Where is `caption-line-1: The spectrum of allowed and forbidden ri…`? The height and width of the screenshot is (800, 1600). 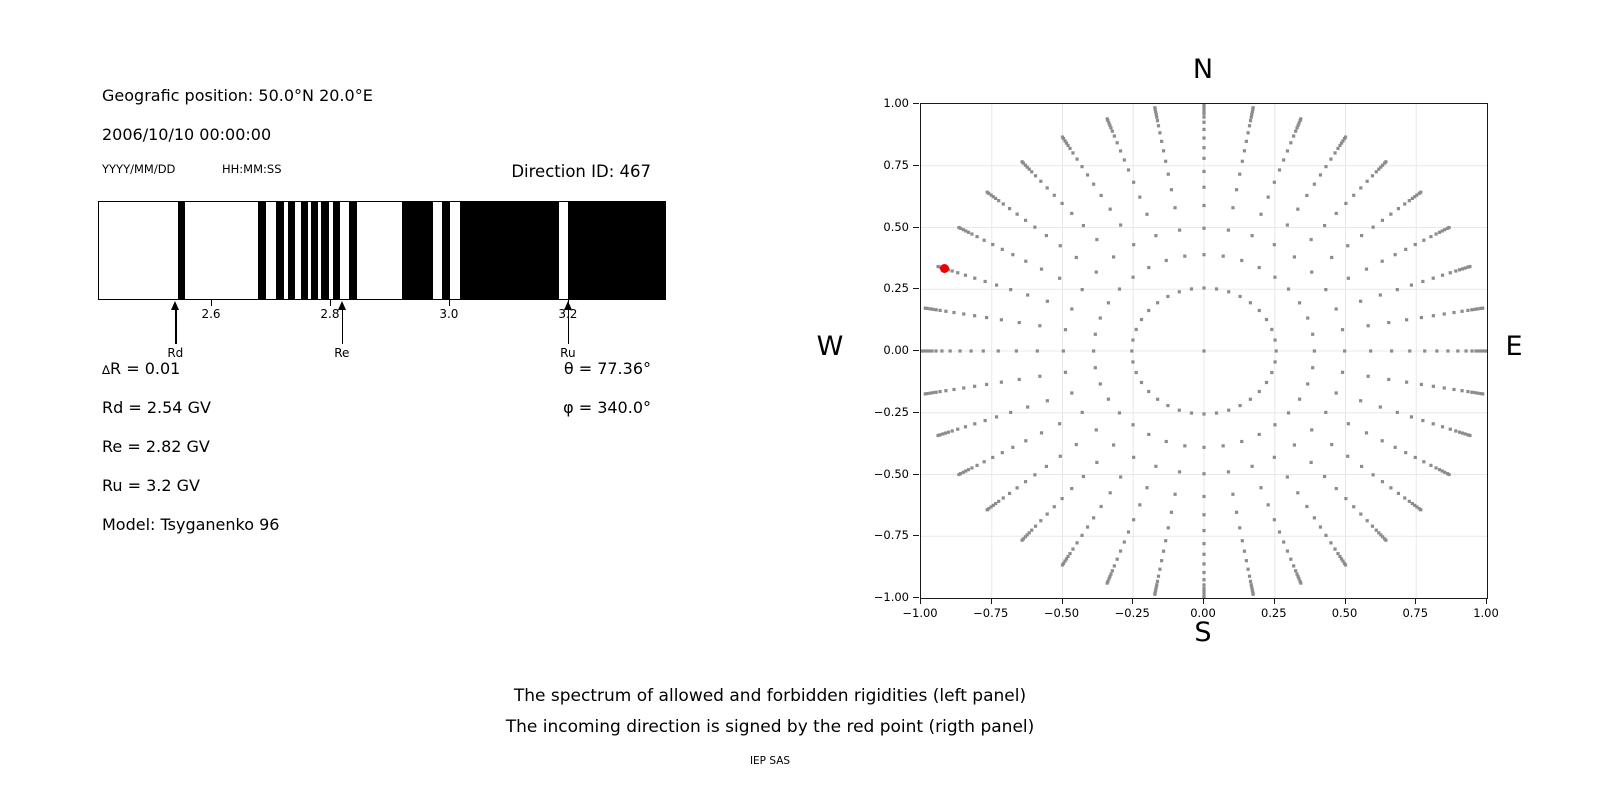 caption-line-1: The spectrum of allowed and forbidden ri… is located at coordinates (770, 696).